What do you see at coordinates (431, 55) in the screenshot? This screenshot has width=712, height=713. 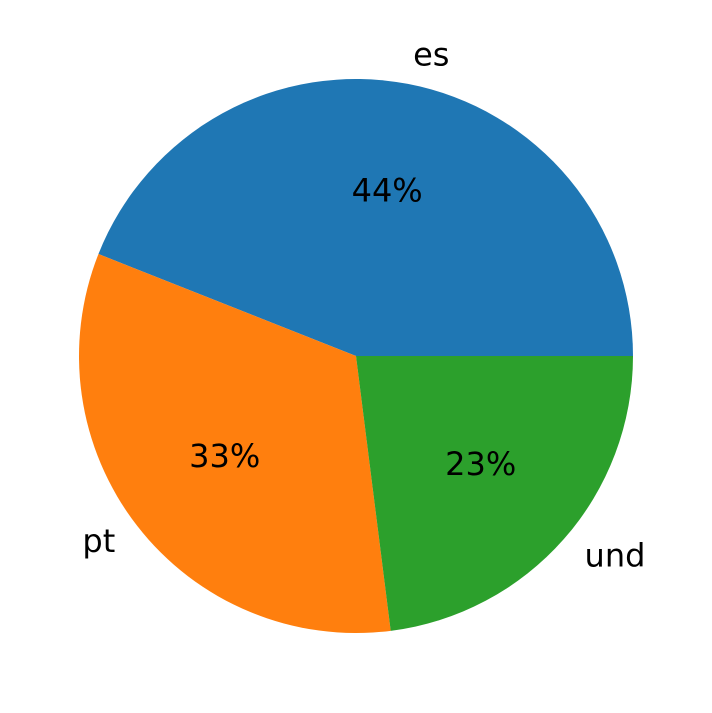 I see `slice-label: es` at bounding box center [431, 55].